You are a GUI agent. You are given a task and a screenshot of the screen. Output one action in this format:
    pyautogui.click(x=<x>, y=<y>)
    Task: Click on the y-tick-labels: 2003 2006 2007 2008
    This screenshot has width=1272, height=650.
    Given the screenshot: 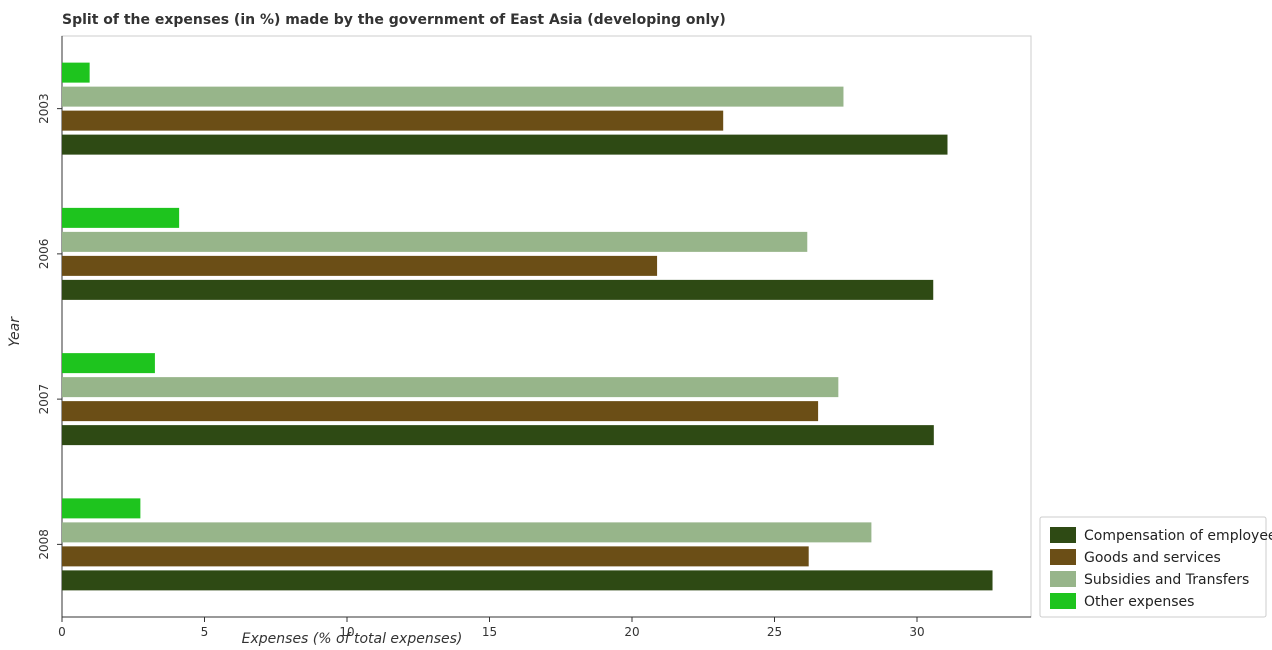 What is the action you would take?
    pyautogui.click(x=49, y=326)
    